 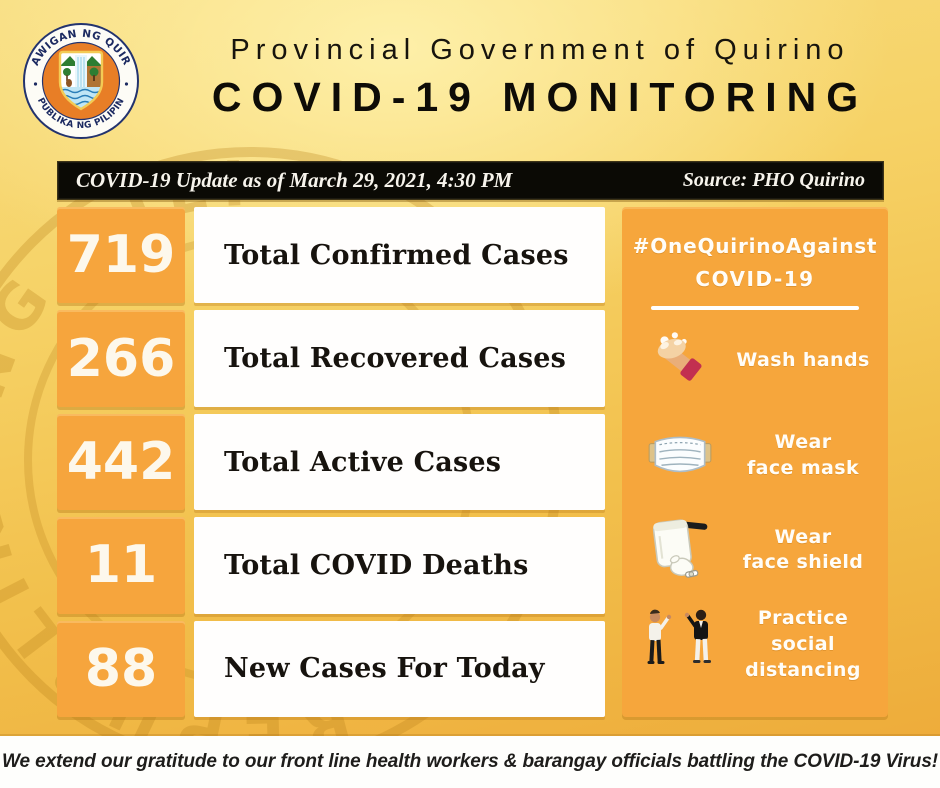 What do you see at coordinates (363, 462) in the screenshot?
I see `stat-label: Total Active Cases` at bounding box center [363, 462].